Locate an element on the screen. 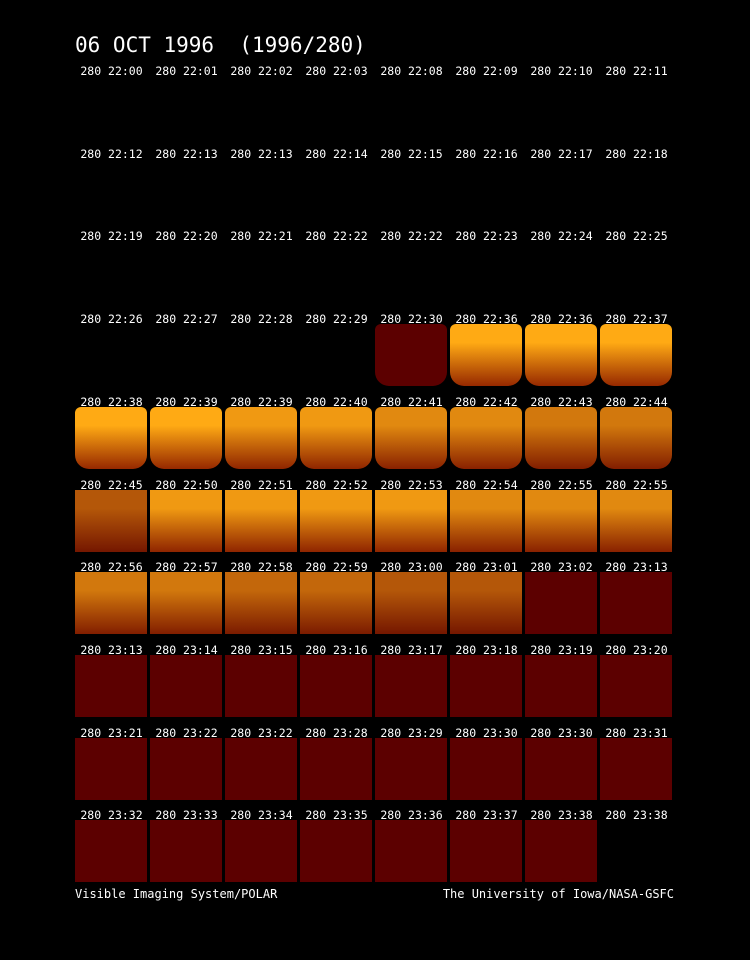 The height and width of the screenshot is (960, 750). frame-label: 280 22:38 is located at coordinates (111, 401).